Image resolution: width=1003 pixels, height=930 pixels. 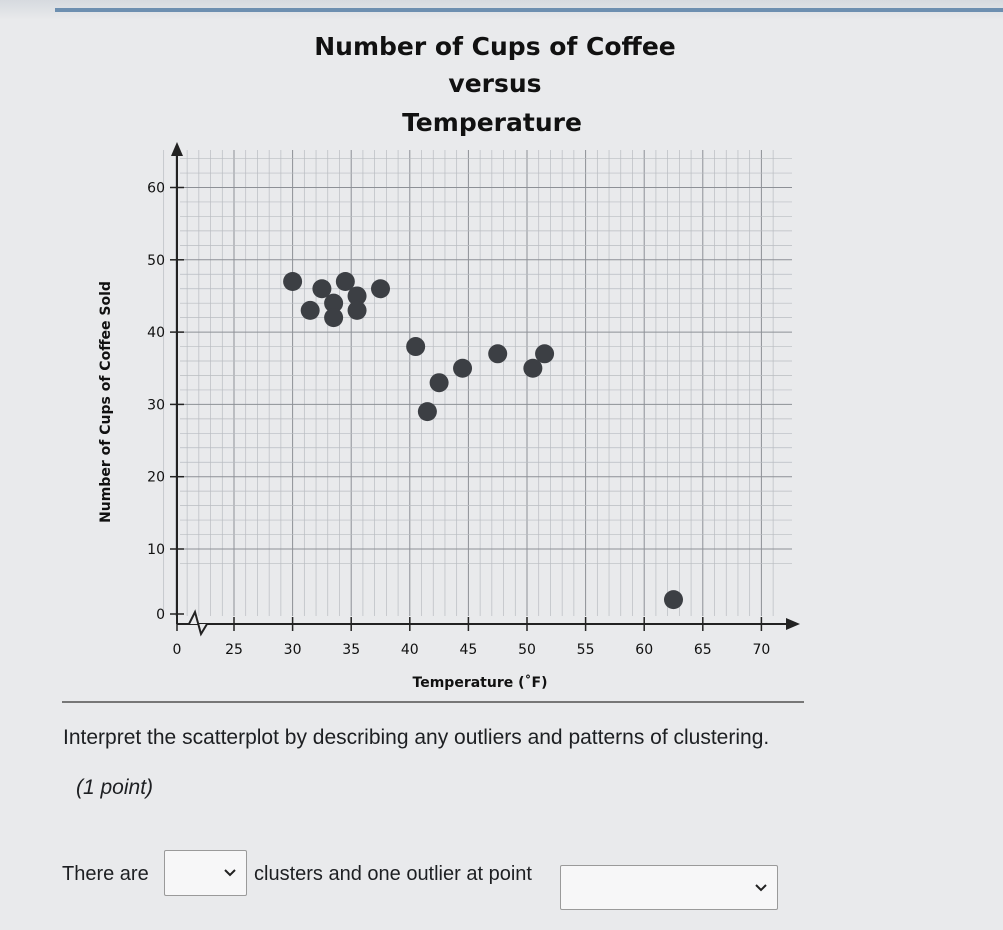 What do you see at coordinates (177, 650) in the screenshot?
I see `x-tick-label: 0` at bounding box center [177, 650].